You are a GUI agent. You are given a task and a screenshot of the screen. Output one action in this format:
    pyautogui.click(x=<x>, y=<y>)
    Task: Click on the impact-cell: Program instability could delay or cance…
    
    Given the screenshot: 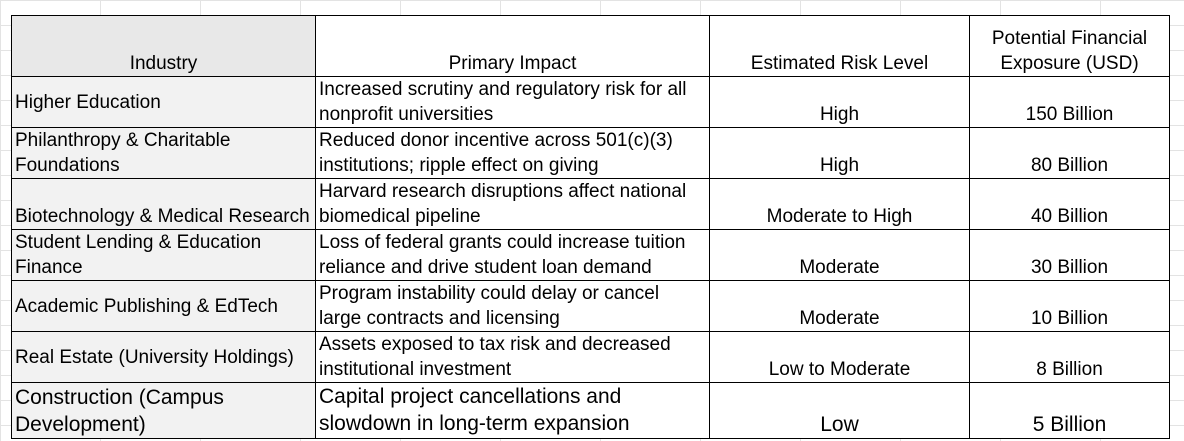 What is the action you would take?
    pyautogui.click(x=512, y=306)
    